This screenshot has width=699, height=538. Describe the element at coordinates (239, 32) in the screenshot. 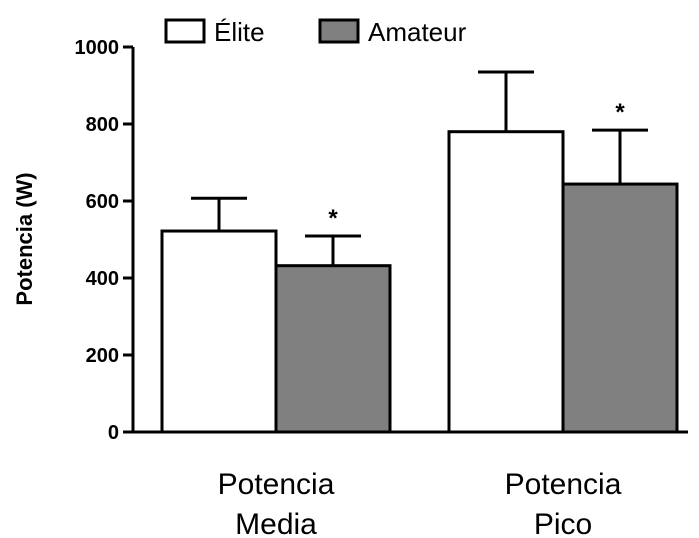

I see `legend-label: Élite` at that location.